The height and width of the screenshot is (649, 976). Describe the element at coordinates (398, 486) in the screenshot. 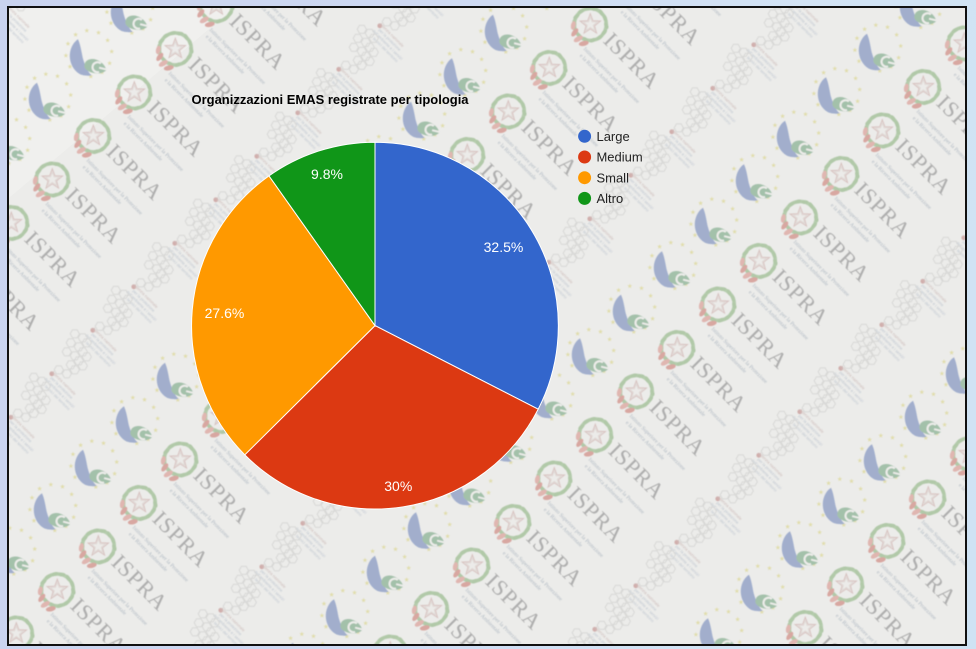

I see `svg-text: 30%` at that location.